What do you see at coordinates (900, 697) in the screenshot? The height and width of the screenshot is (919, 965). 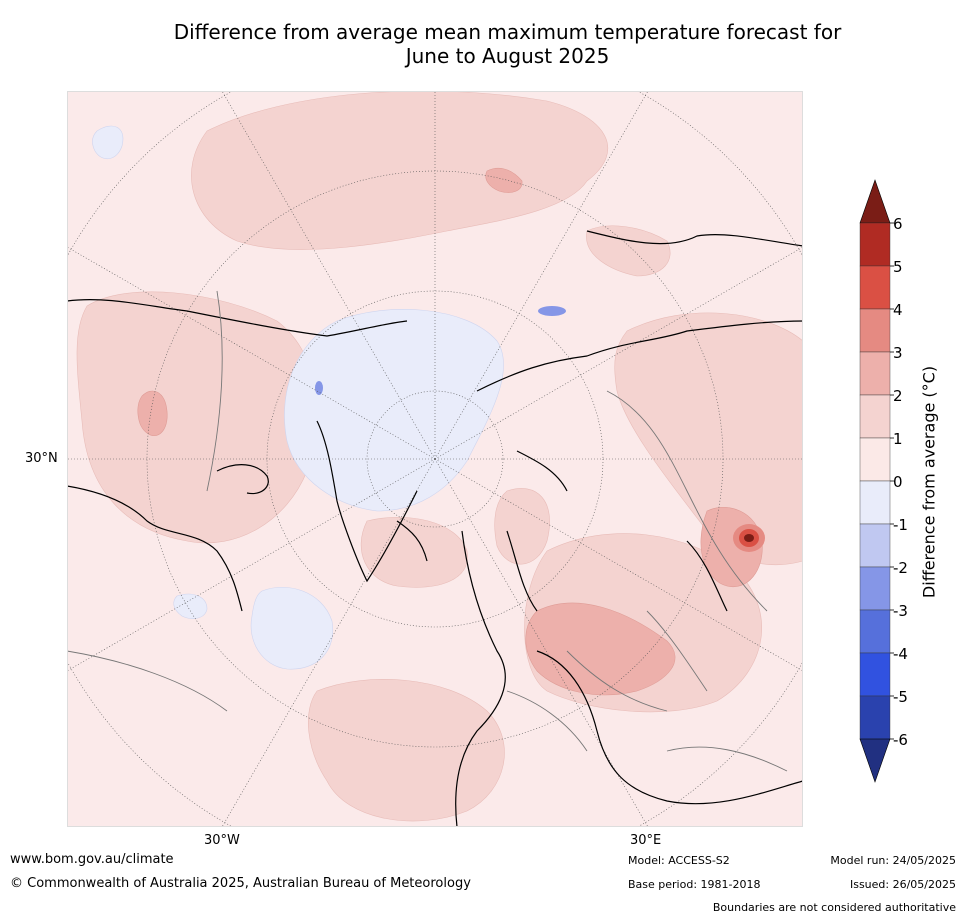 I see `colorbar-tick-label: -5` at bounding box center [900, 697].